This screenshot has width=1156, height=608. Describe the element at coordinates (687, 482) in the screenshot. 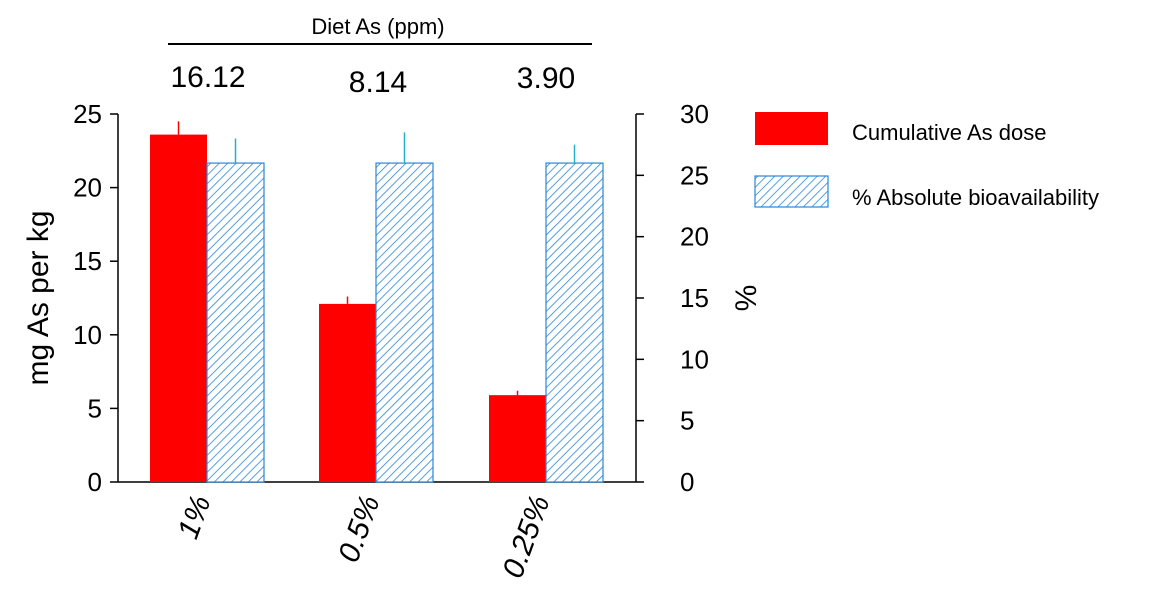

I see `right-tick-label: 0` at that location.